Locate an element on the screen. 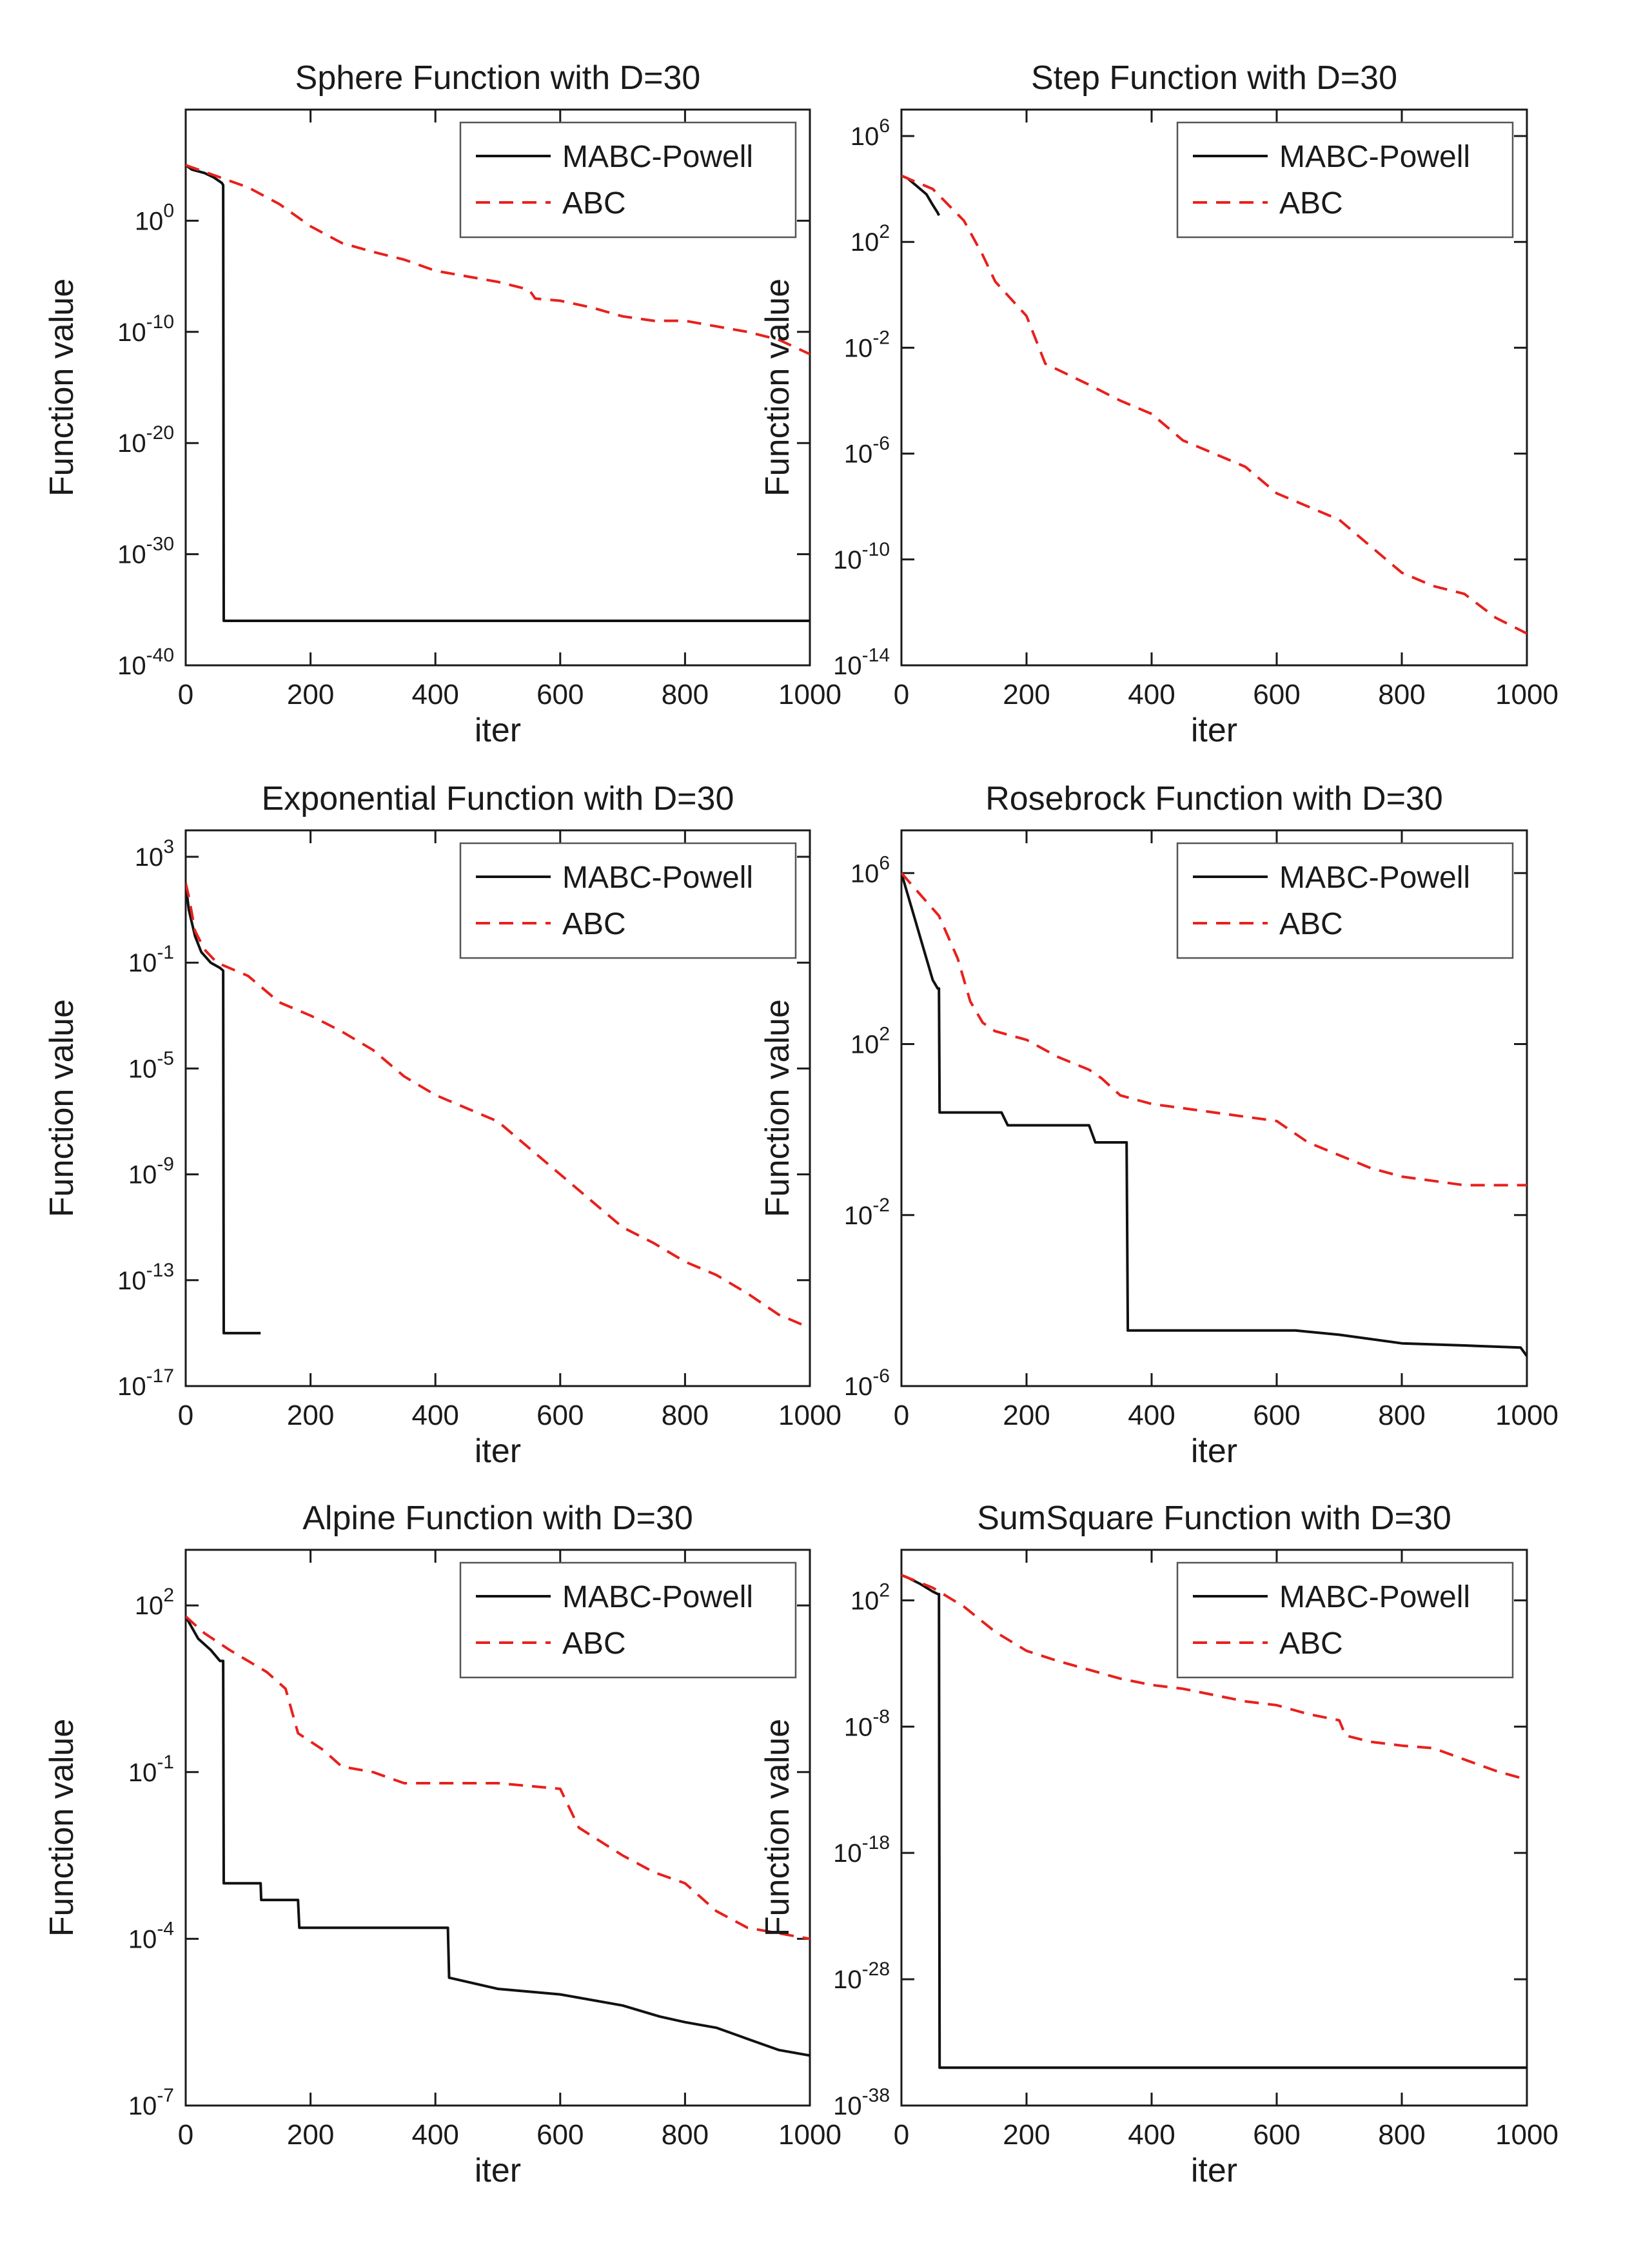 The image size is (1632, 2268). chart-title: Exponential Function with D=30 is located at coordinates (498, 798).